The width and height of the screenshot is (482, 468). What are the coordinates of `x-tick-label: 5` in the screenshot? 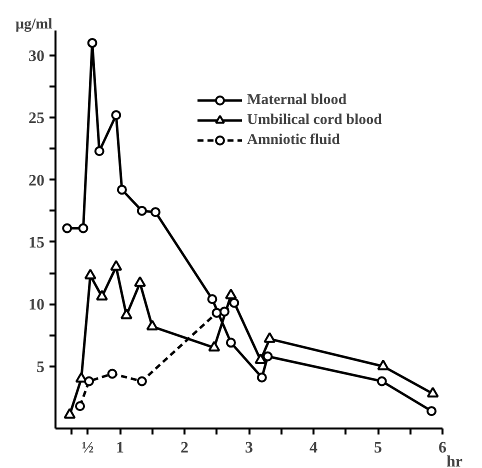 It's located at (378, 448).